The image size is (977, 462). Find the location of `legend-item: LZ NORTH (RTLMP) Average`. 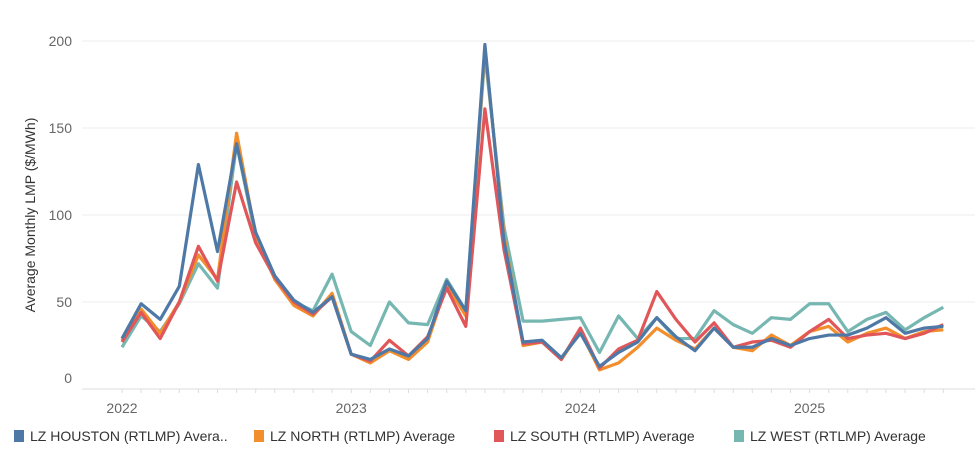

legend-item: LZ NORTH (RTLMP) Average is located at coordinates (374, 436).